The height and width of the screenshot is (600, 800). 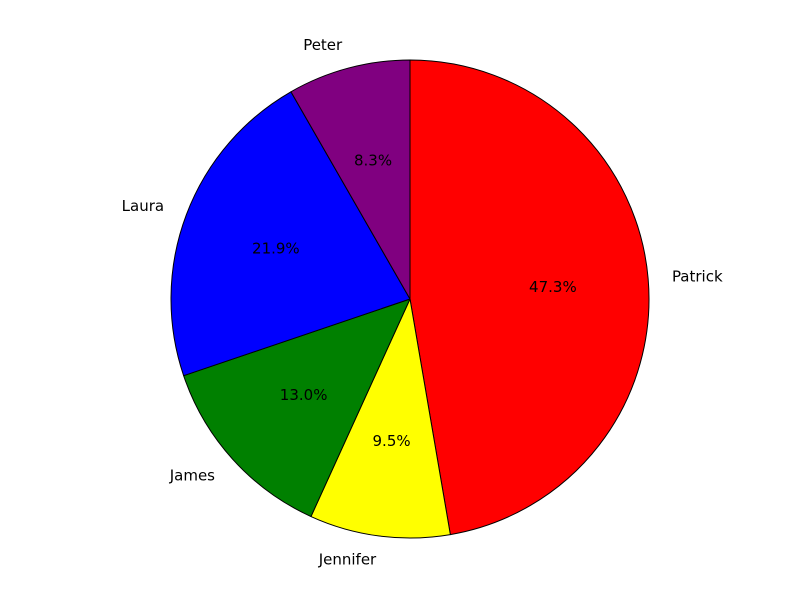 I want to click on pct-label-jennifer: 9.5%, so click(x=392, y=441).